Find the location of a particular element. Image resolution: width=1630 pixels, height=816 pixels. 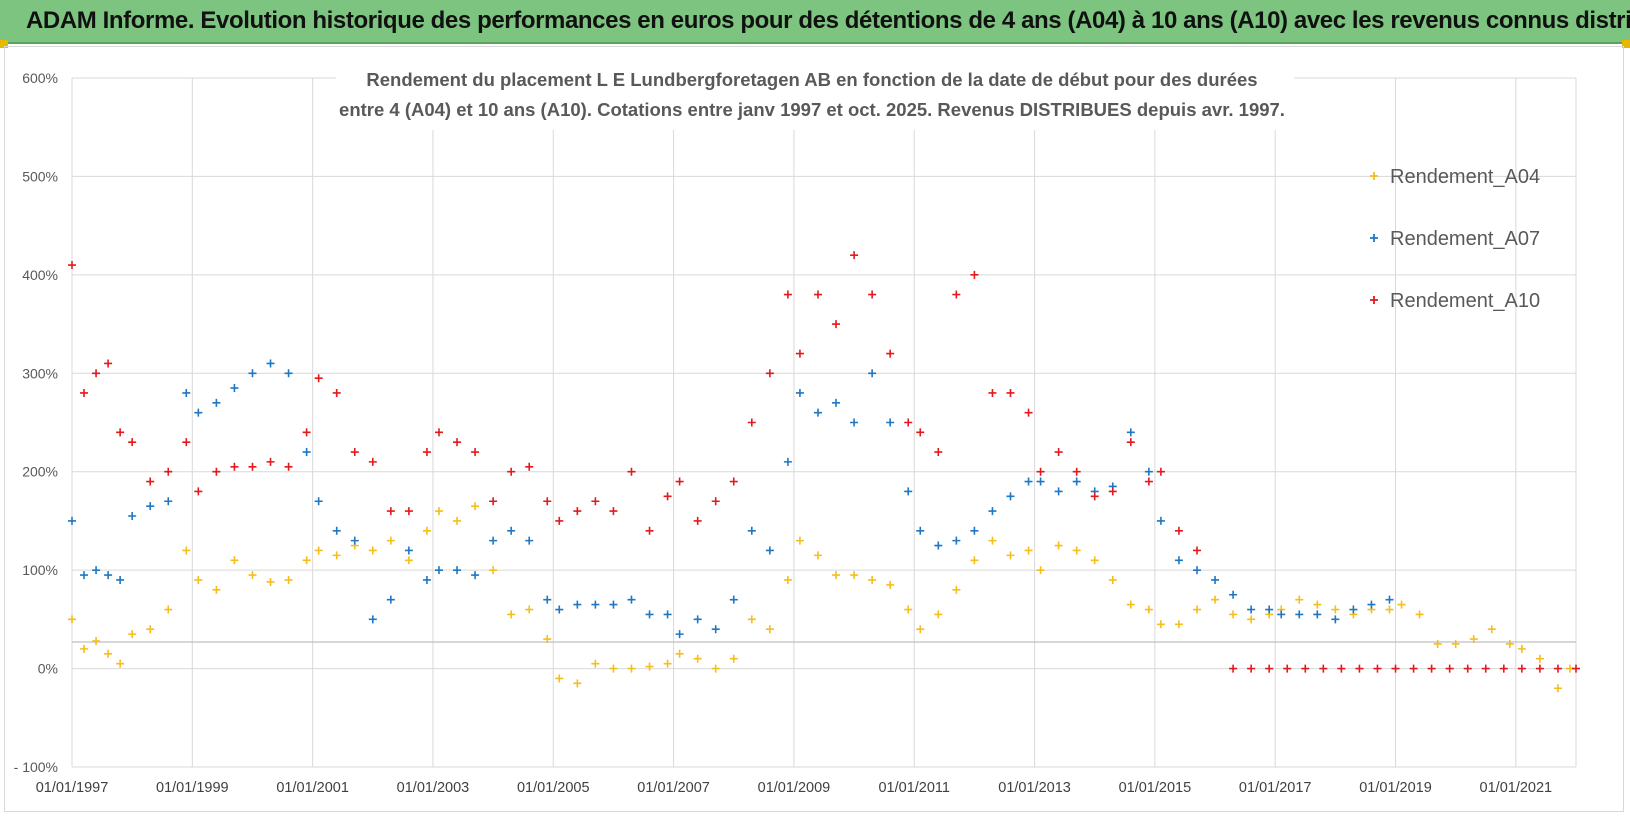

y-tick-label: 0% is located at coordinates (48, 669).